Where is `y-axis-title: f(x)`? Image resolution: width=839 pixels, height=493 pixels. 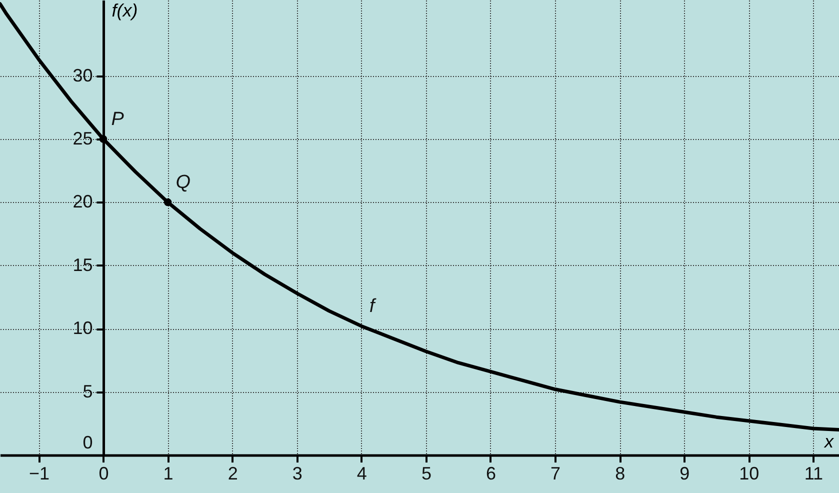 y-axis-title: f(x) is located at coordinates (125, 10).